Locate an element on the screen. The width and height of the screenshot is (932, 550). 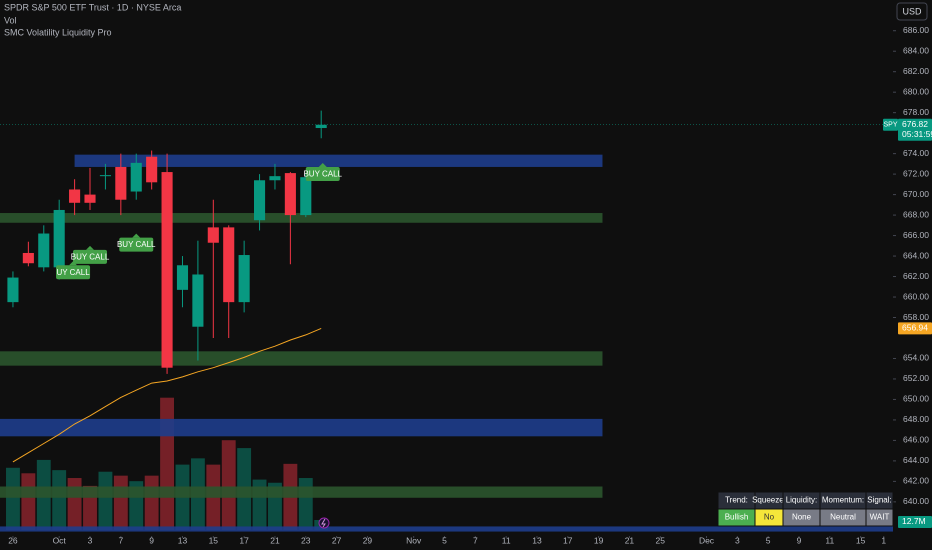
event-icon is located at coordinates (324, 523).